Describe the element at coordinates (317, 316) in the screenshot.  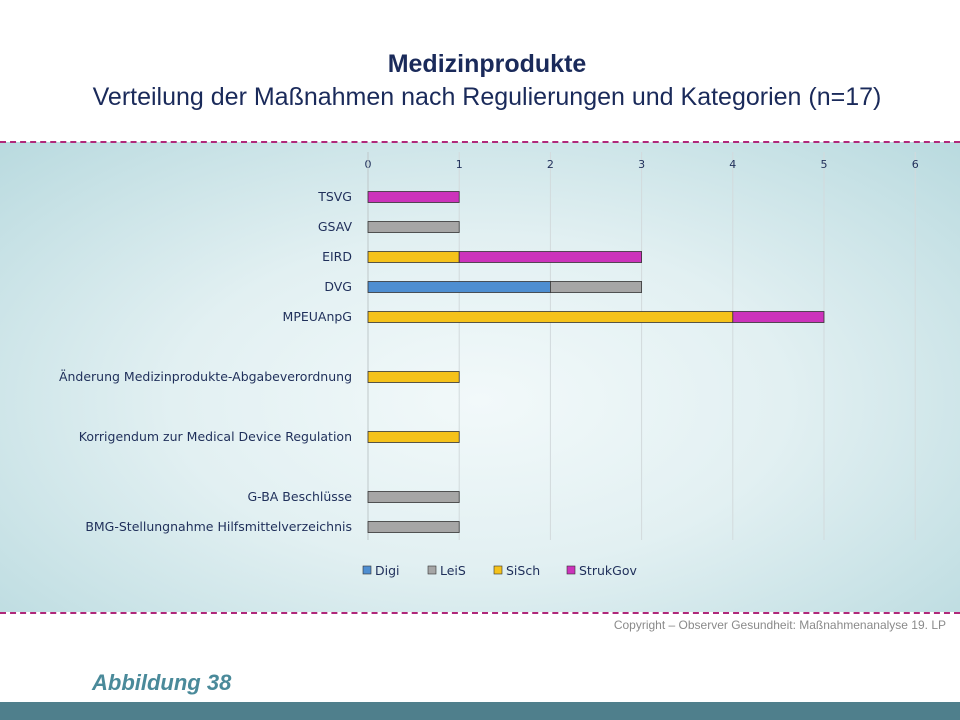
I see `category-label: MPEUAnpG` at that location.